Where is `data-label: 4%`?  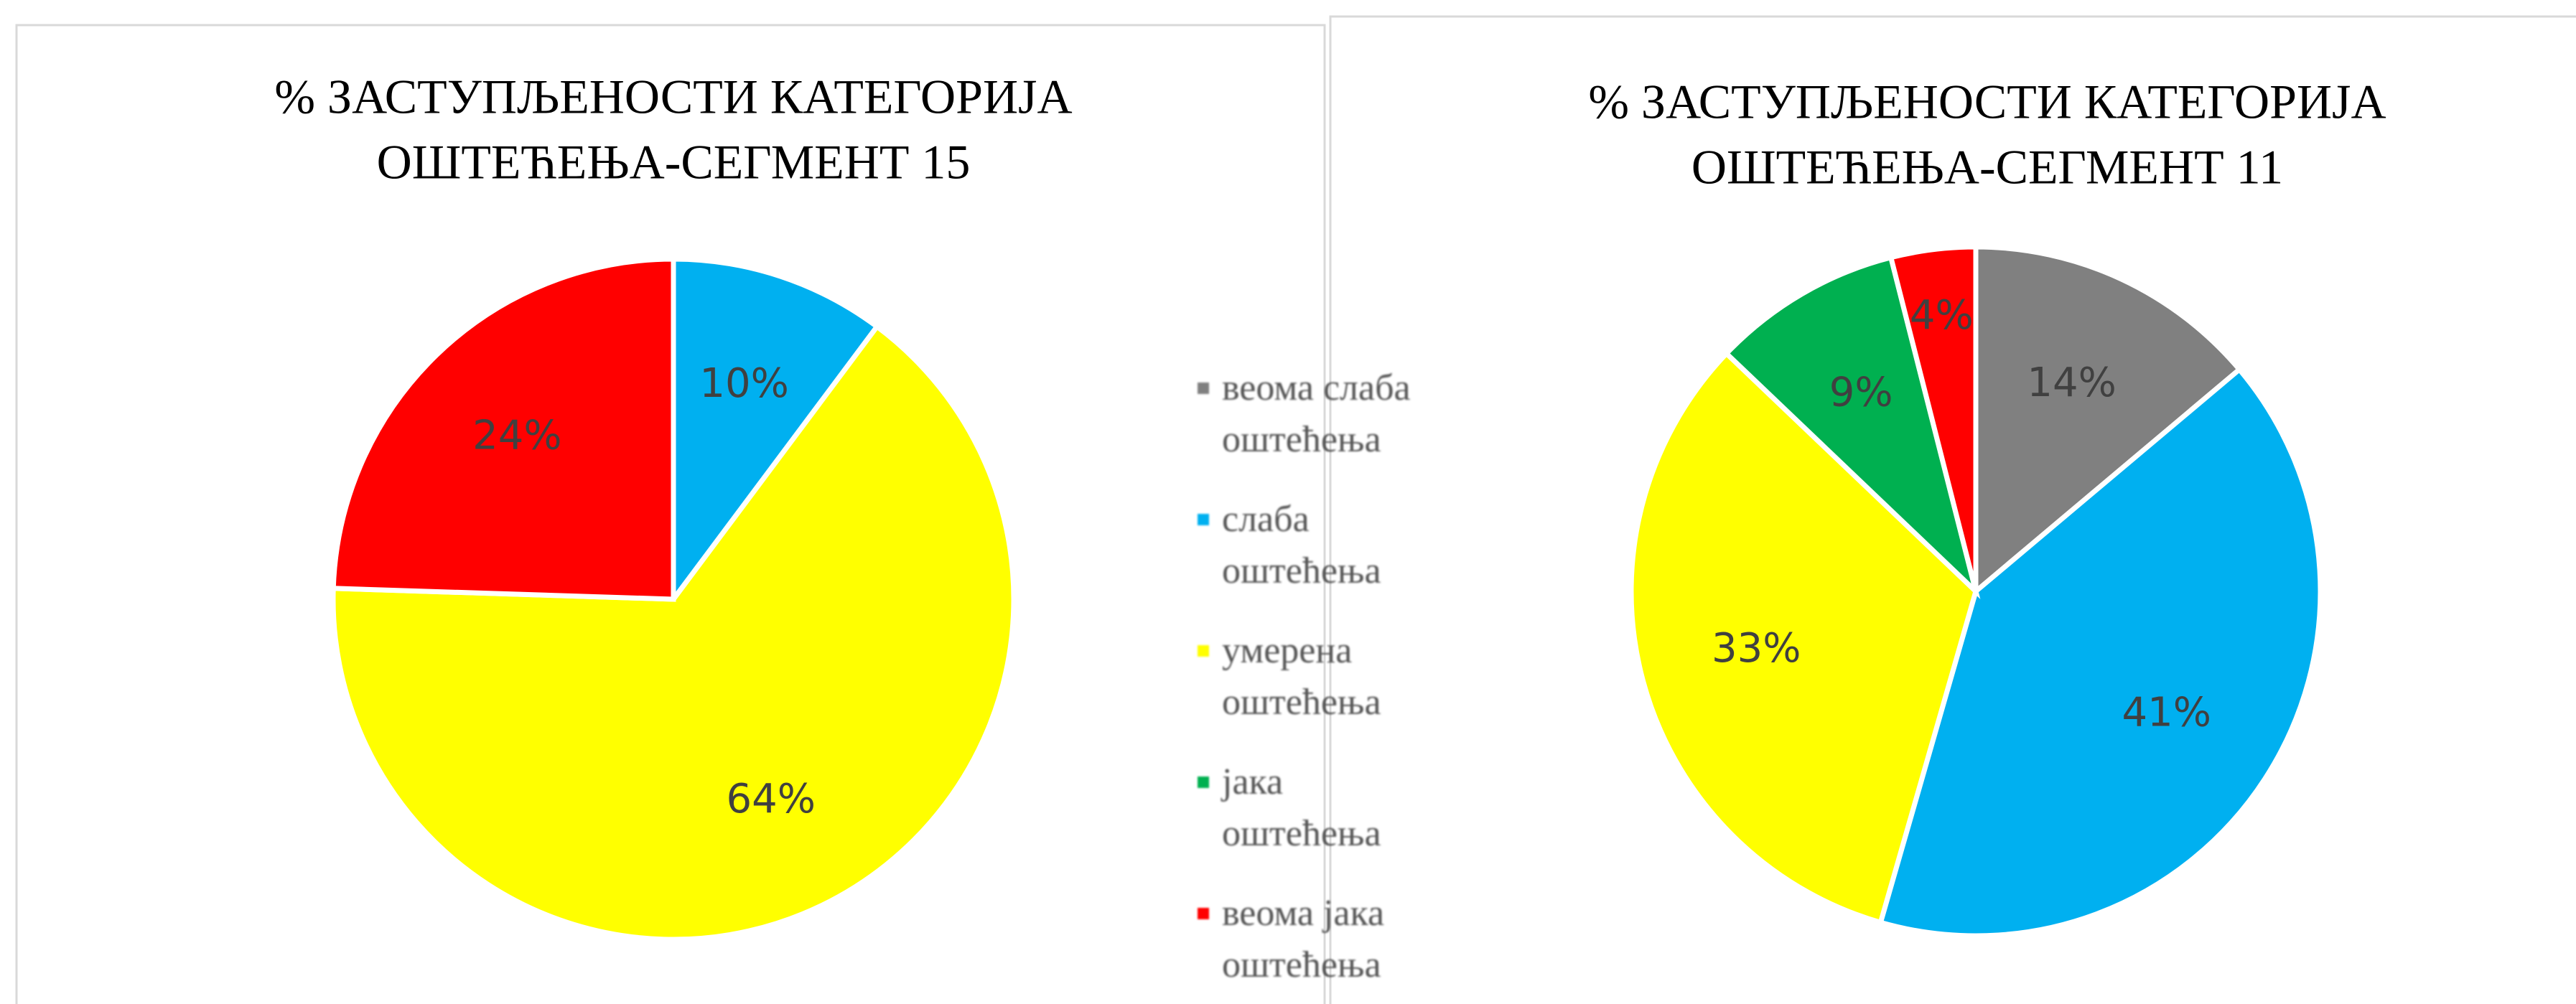 data-label: 4% is located at coordinates (1942, 315).